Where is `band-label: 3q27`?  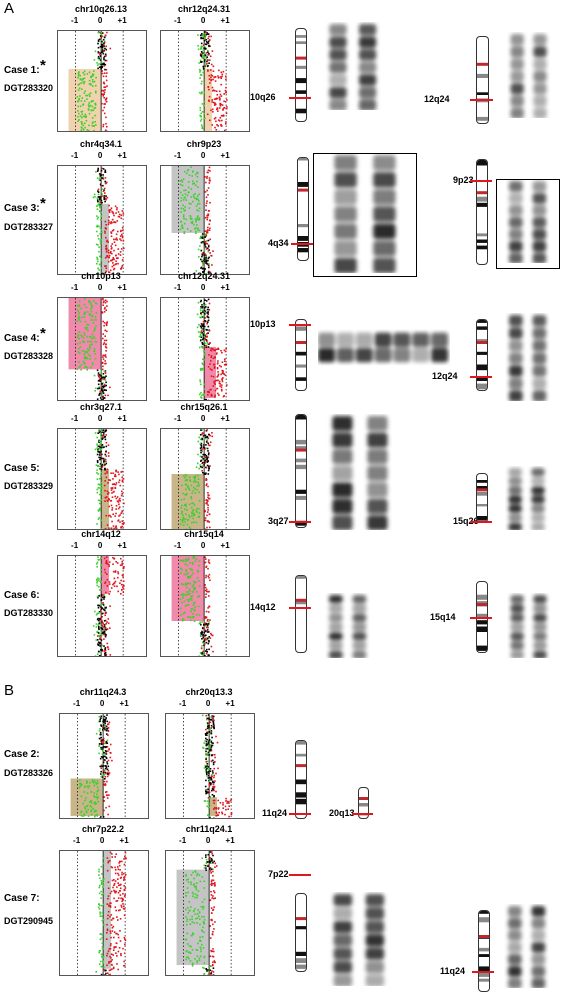
band-label: 3q27 is located at coordinates (278, 521).